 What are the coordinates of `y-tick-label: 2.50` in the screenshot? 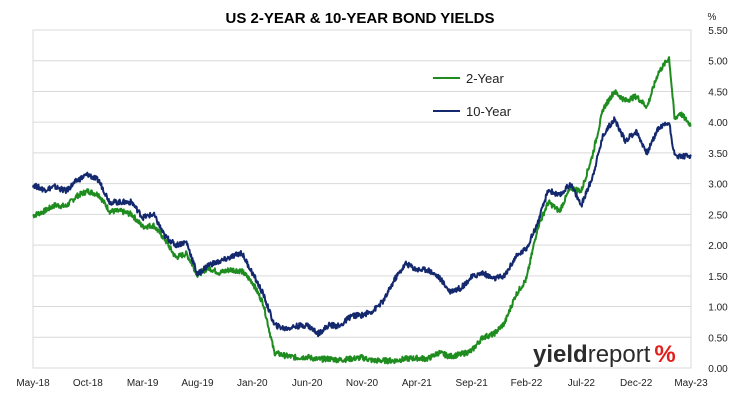 It's located at (718, 215).